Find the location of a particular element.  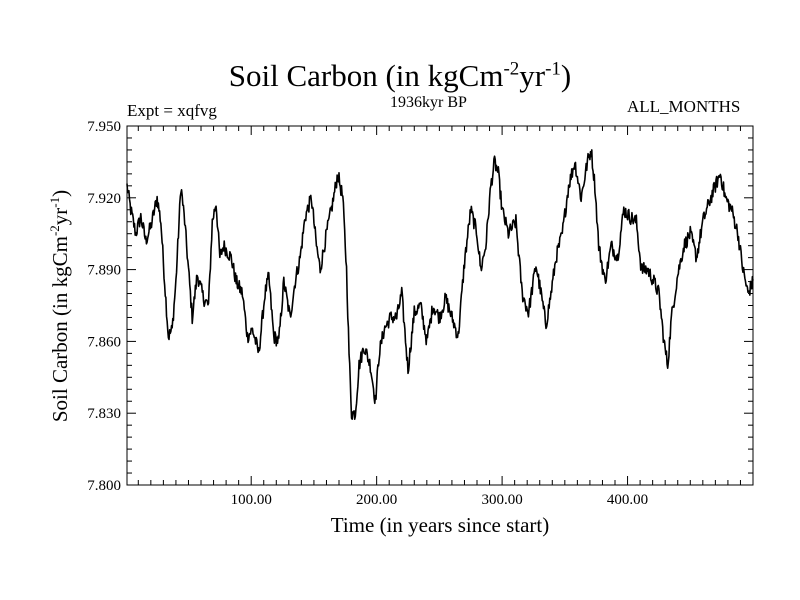

months-label: ALL_MONTHS is located at coordinates (684, 106).